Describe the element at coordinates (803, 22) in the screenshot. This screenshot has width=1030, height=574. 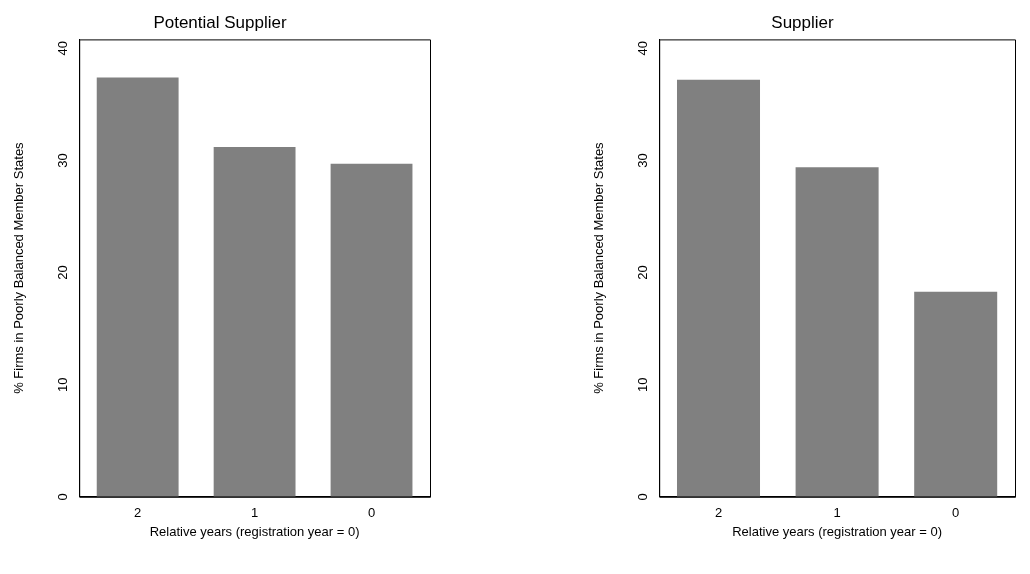
I see `chart-title: Supplier` at that location.